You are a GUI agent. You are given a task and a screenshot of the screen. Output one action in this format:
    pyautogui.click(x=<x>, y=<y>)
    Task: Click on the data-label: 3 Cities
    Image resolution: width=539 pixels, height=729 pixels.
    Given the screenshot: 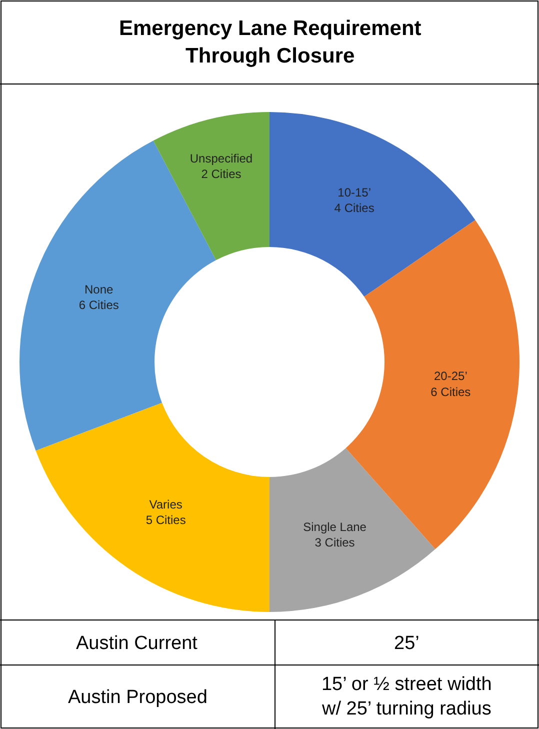 What is the action you would take?
    pyautogui.click(x=334, y=542)
    